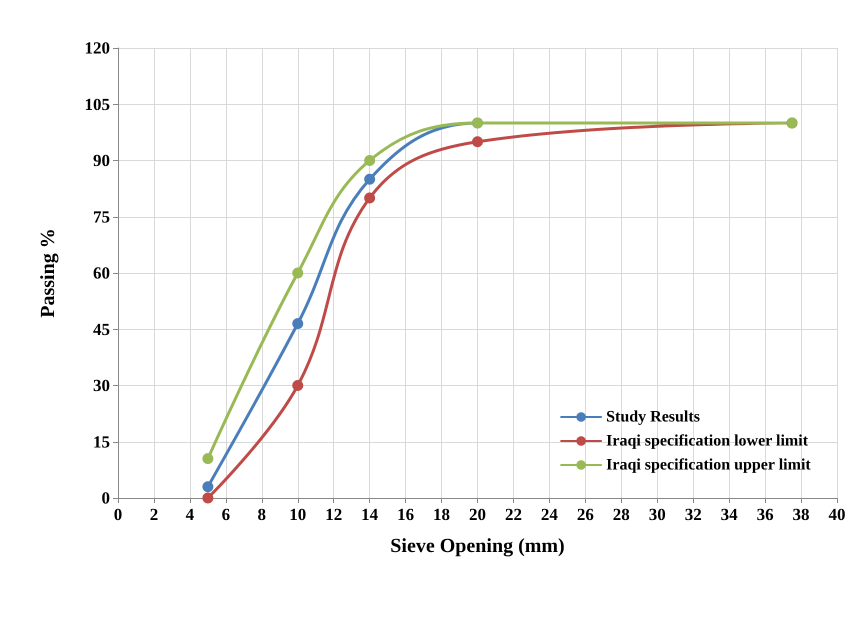 The width and height of the screenshot is (859, 618). I want to click on x-tick-label: 36, so click(765, 514).